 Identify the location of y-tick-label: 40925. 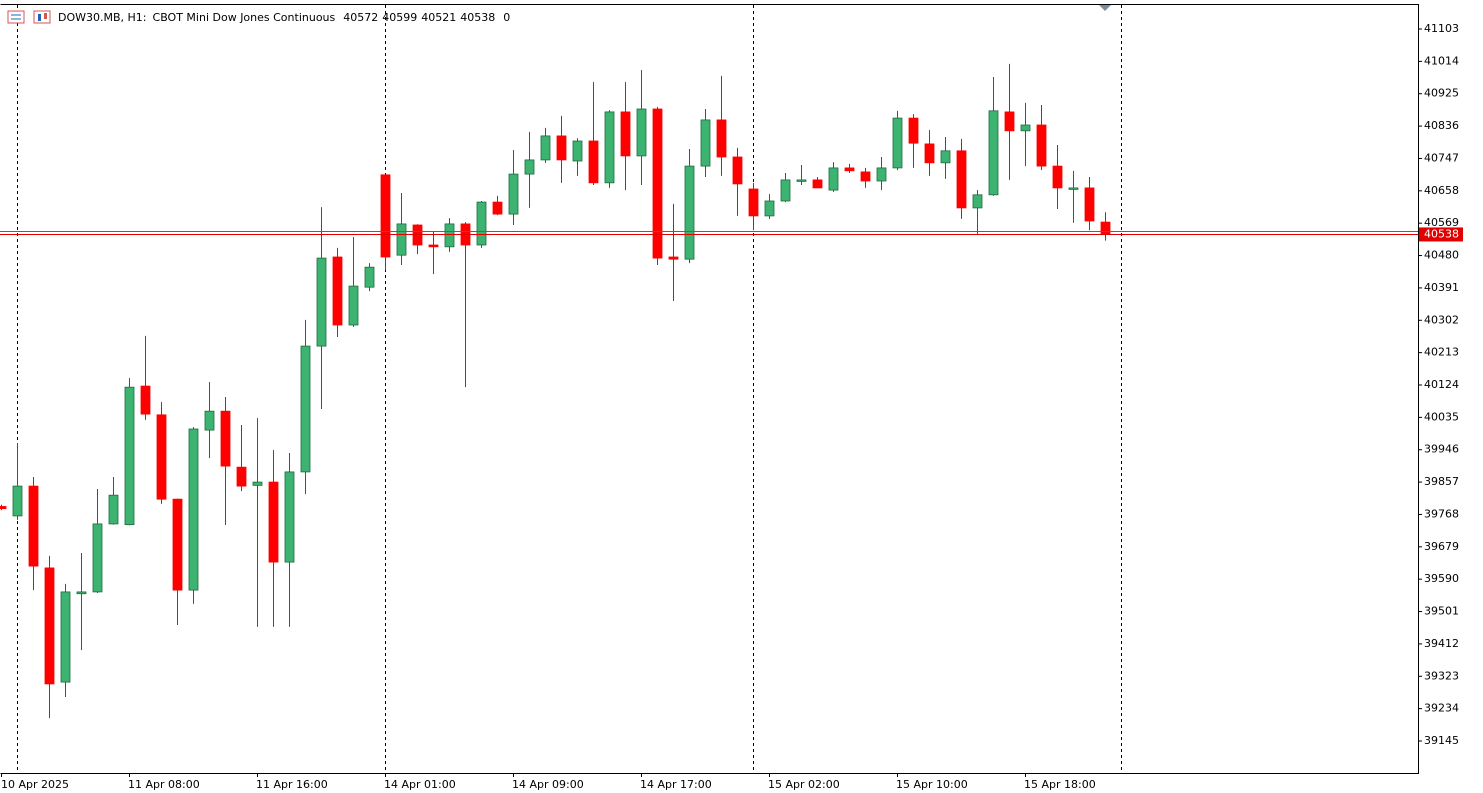
(1441, 93).